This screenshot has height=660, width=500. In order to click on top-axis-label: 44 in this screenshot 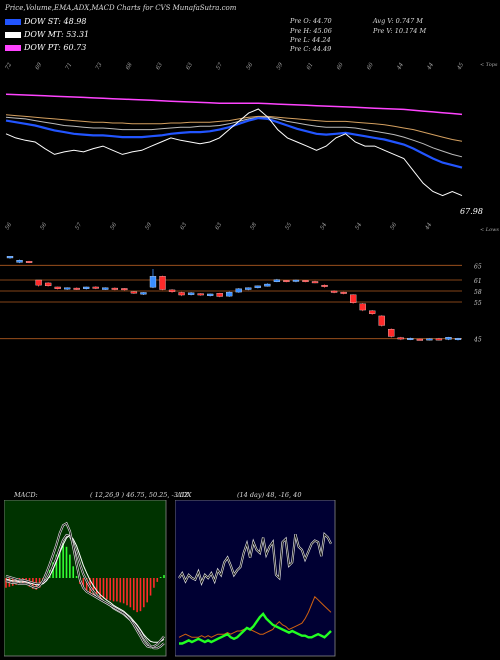, I will do `click(400, 67)`.